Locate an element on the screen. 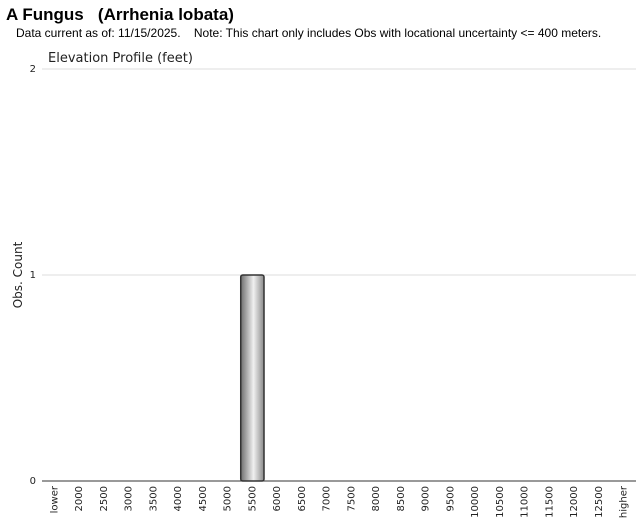 The height and width of the screenshot is (523, 640). x-tick-label: 3500 is located at coordinates (153, 498).